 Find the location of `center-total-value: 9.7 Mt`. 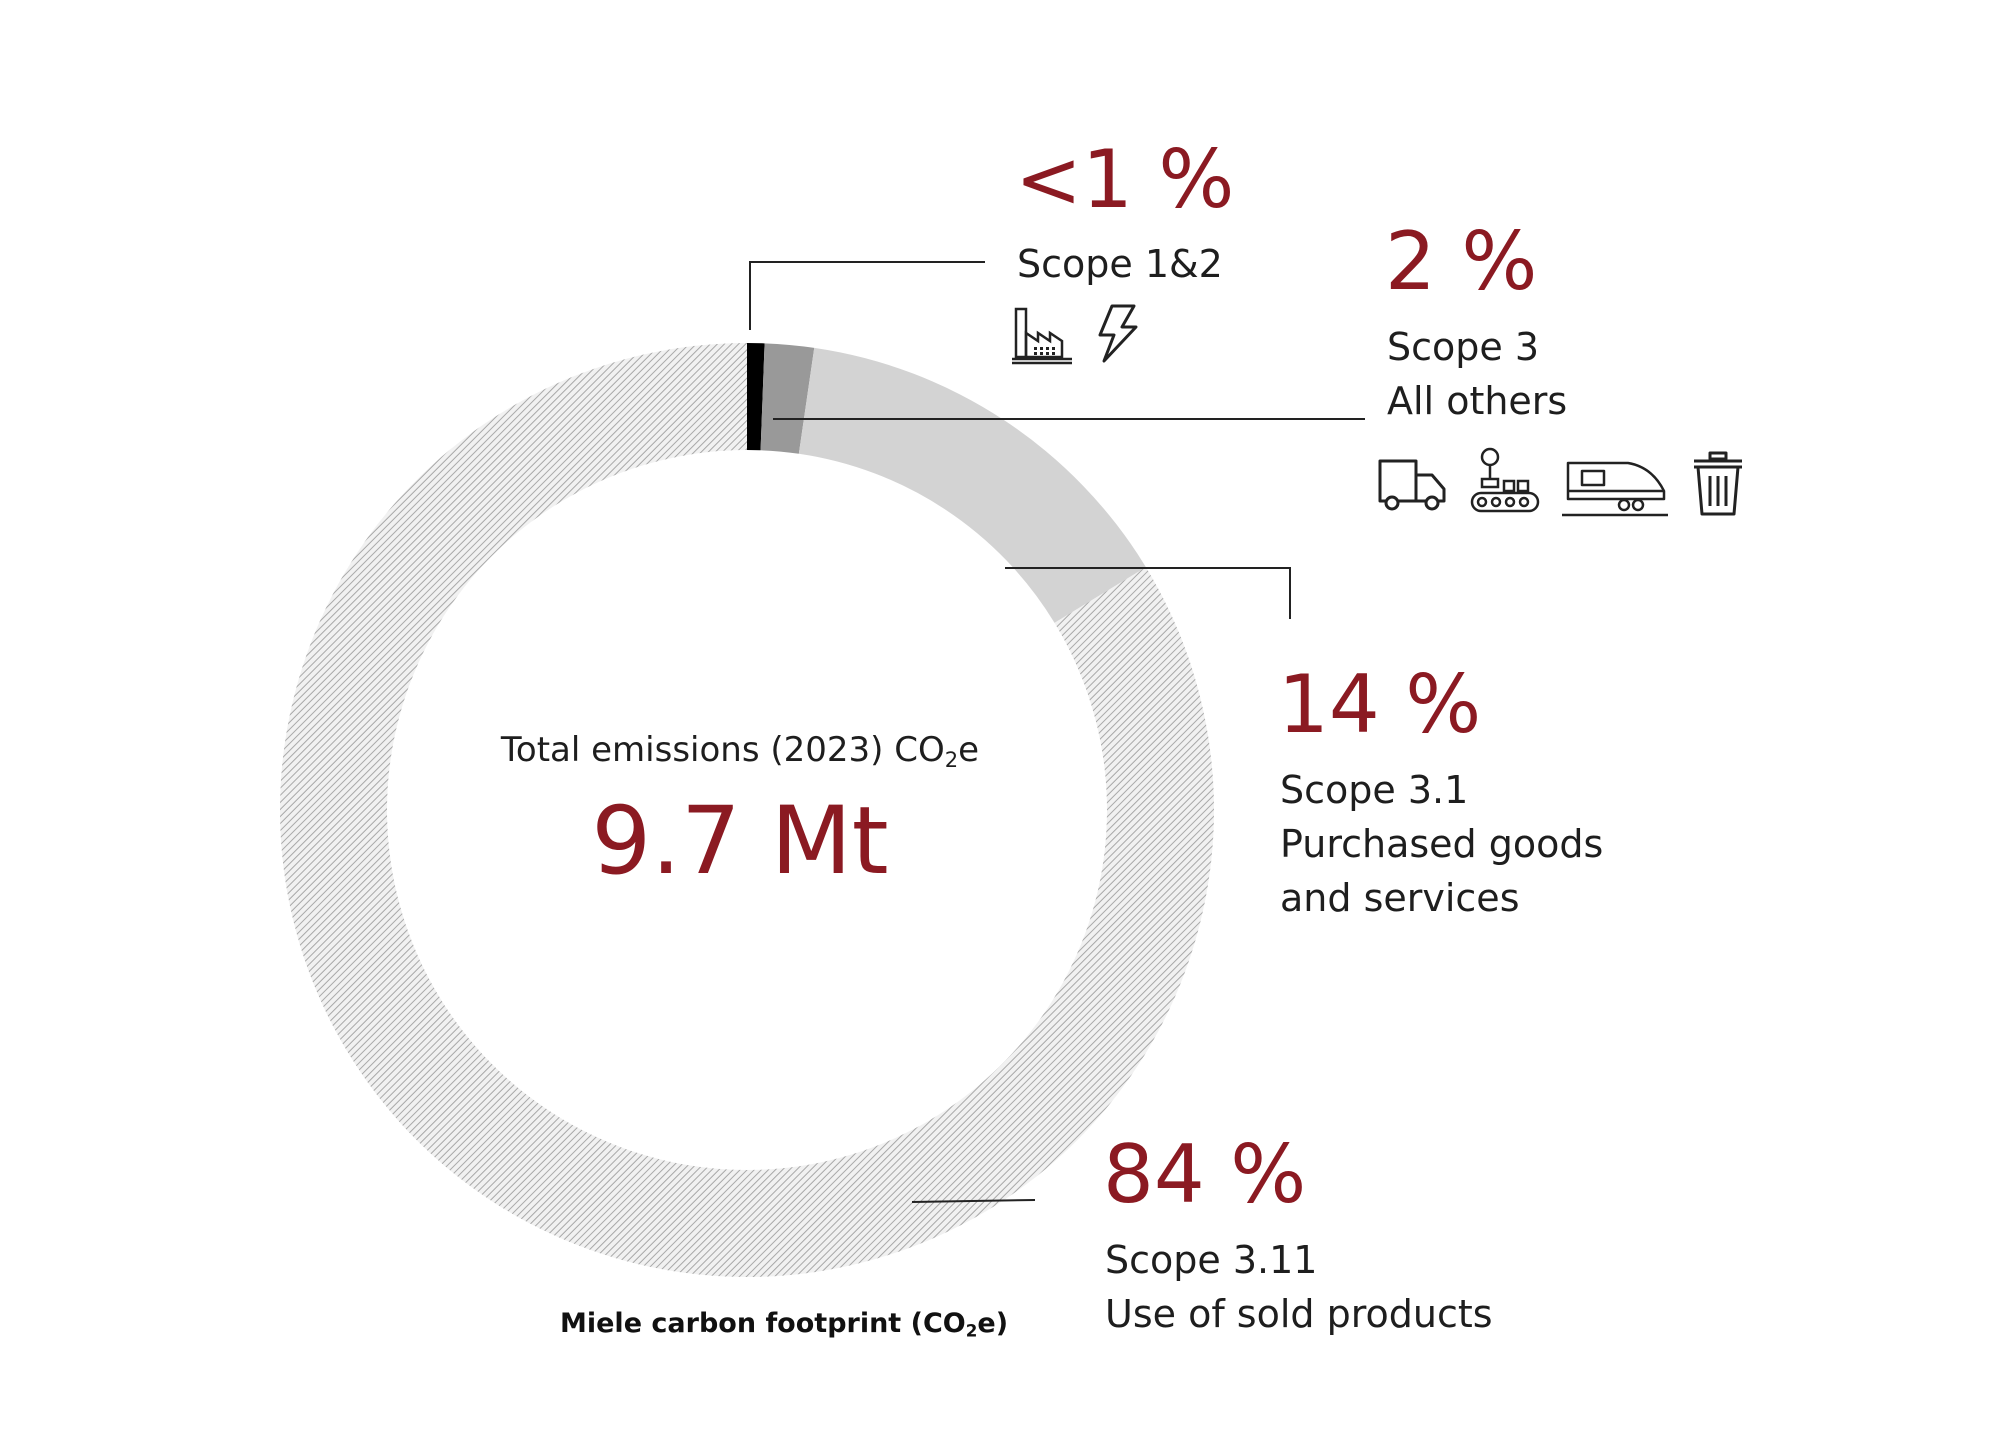

center-total-value: 9.7 Mt is located at coordinates (740, 841).